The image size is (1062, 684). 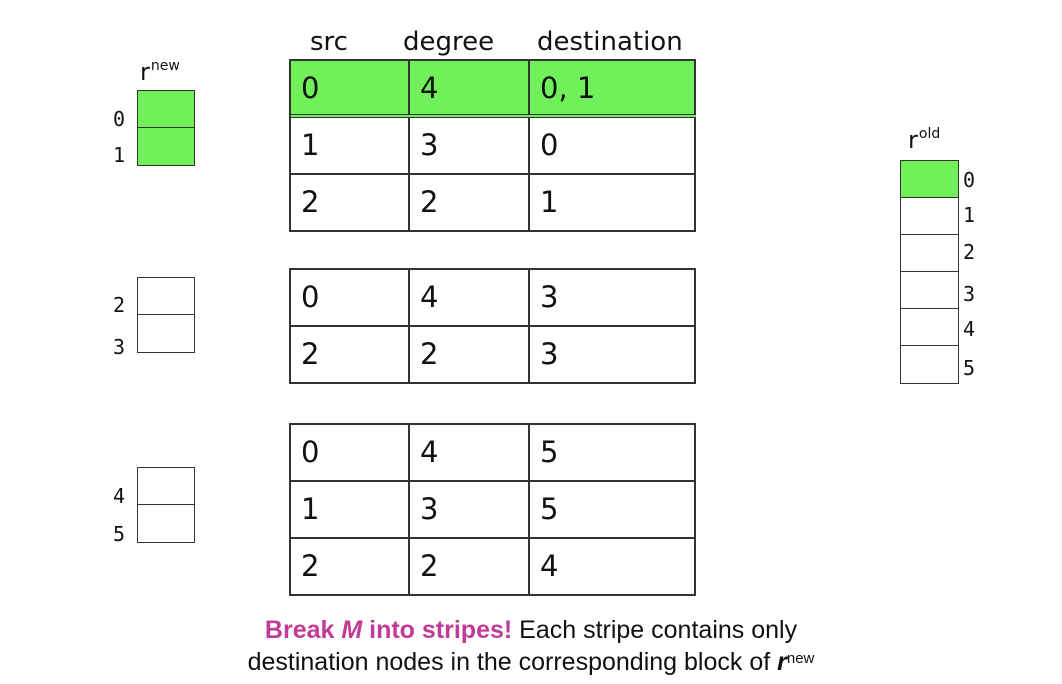 I want to click on caption-sup: new, so click(x=800, y=658).